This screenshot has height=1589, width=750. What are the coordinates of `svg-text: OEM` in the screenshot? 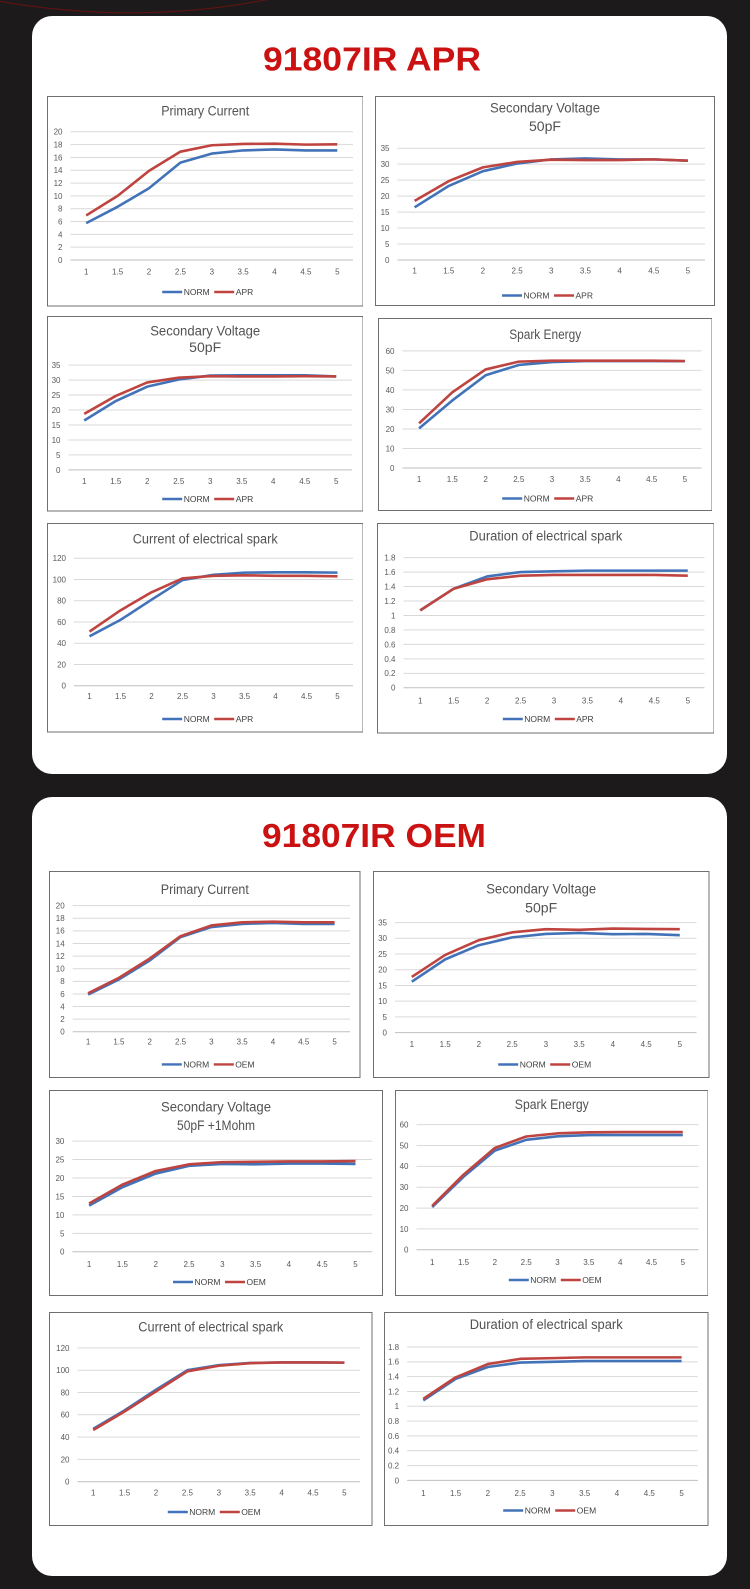 It's located at (591, 1280).